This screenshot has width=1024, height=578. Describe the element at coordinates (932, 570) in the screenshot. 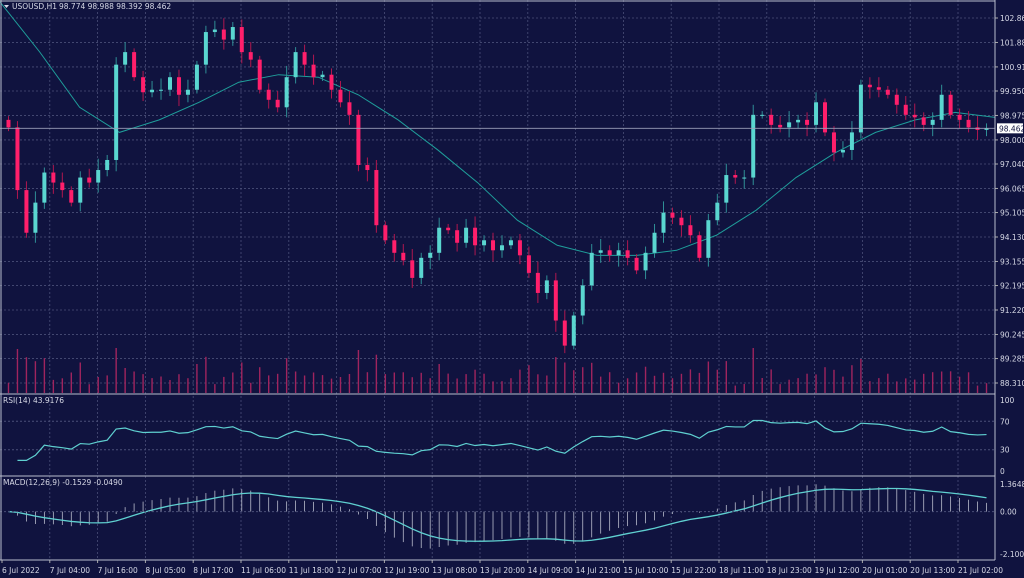

I see `time-label: 20 Jul 13:00` at that location.